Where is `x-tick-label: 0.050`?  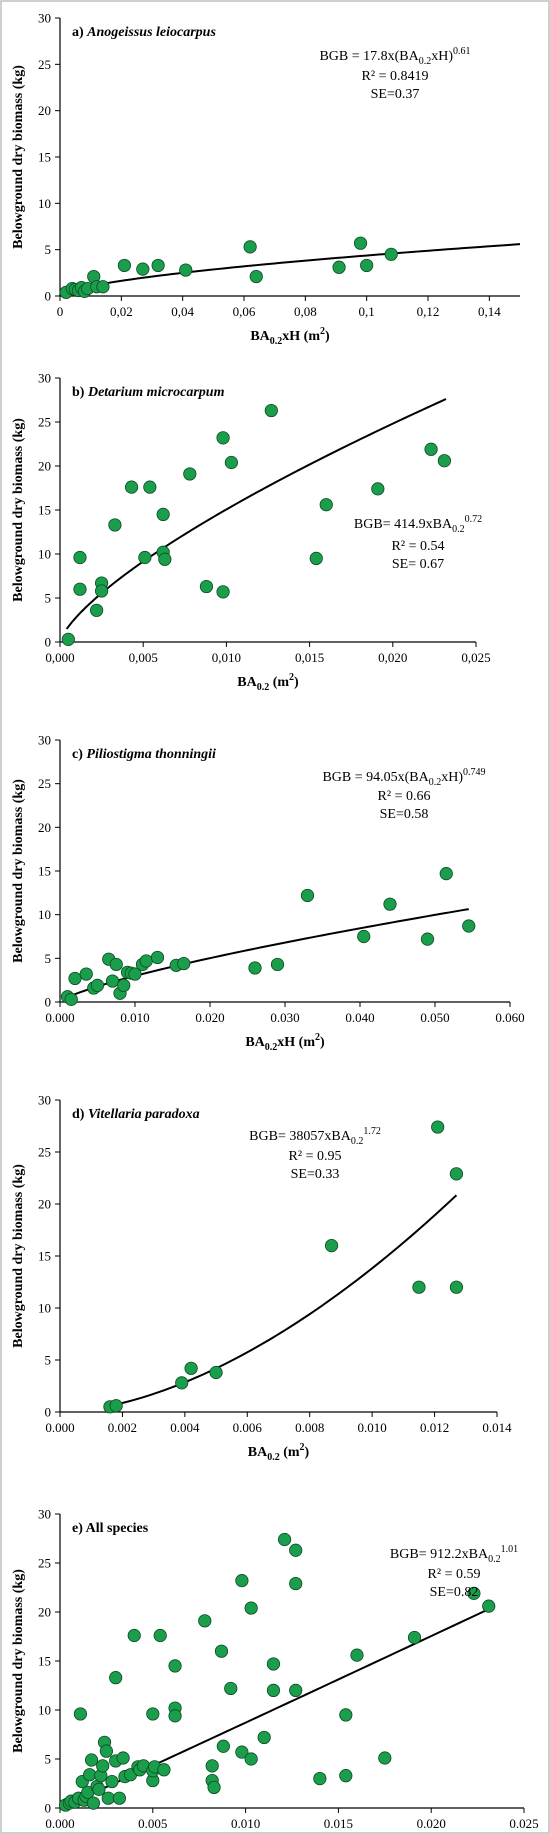 x-tick-label: 0.050 is located at coordinates (434, 1017).